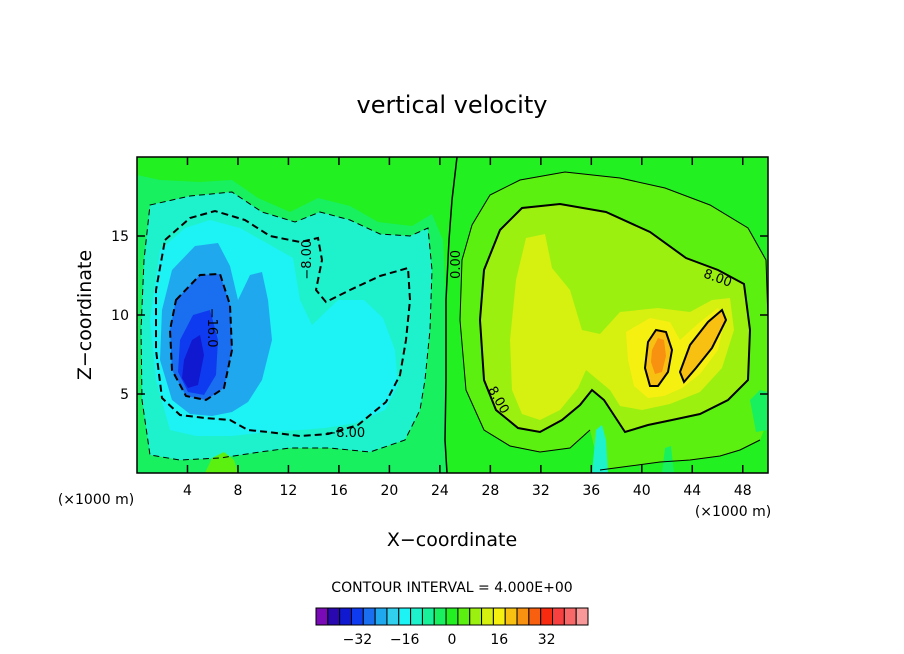 The width and height of the screenshot is (904, 654). I want to click on colorbar-tick-label: −32, so click(358, 640).